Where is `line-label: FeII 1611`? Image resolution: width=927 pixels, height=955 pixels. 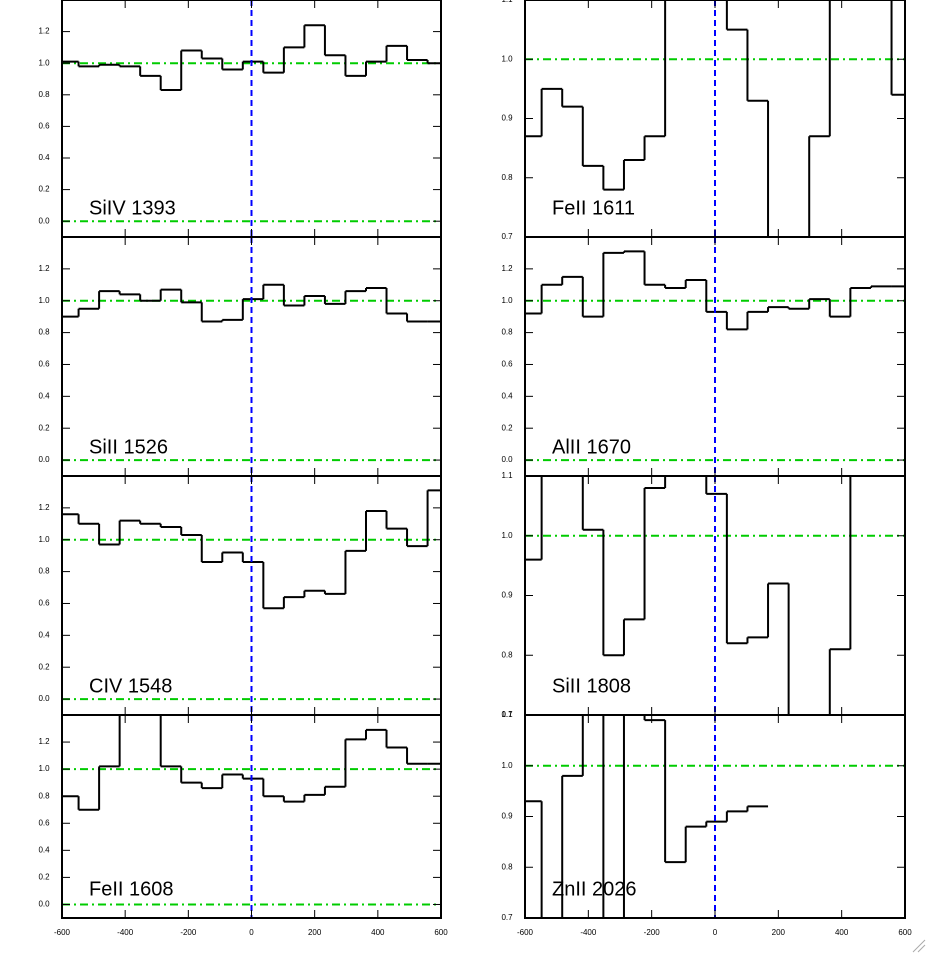
line-label: FeII 1611 is located at coordinates (593, 208).